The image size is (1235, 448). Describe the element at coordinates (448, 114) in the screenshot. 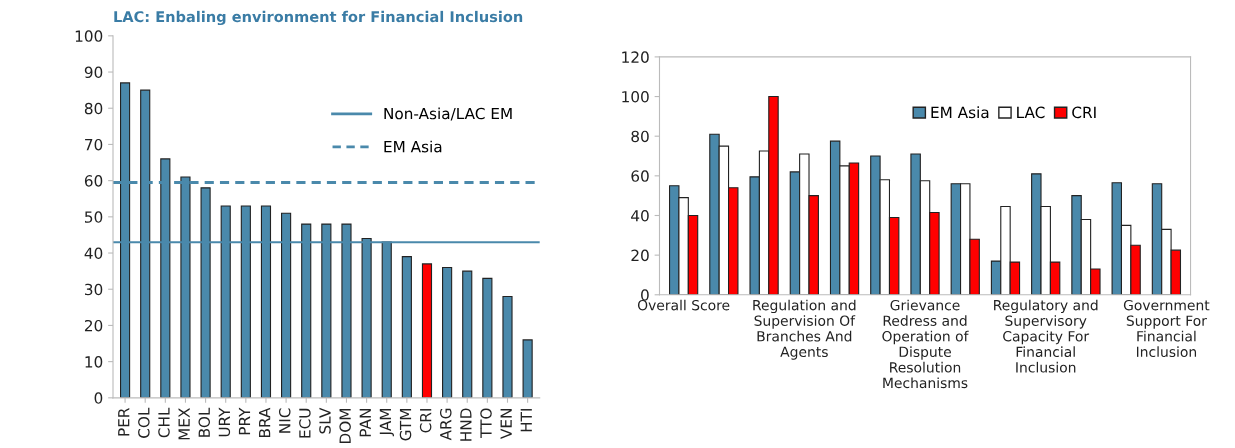

I see `legend-label: Non-Asia/LAC EM` at that location.